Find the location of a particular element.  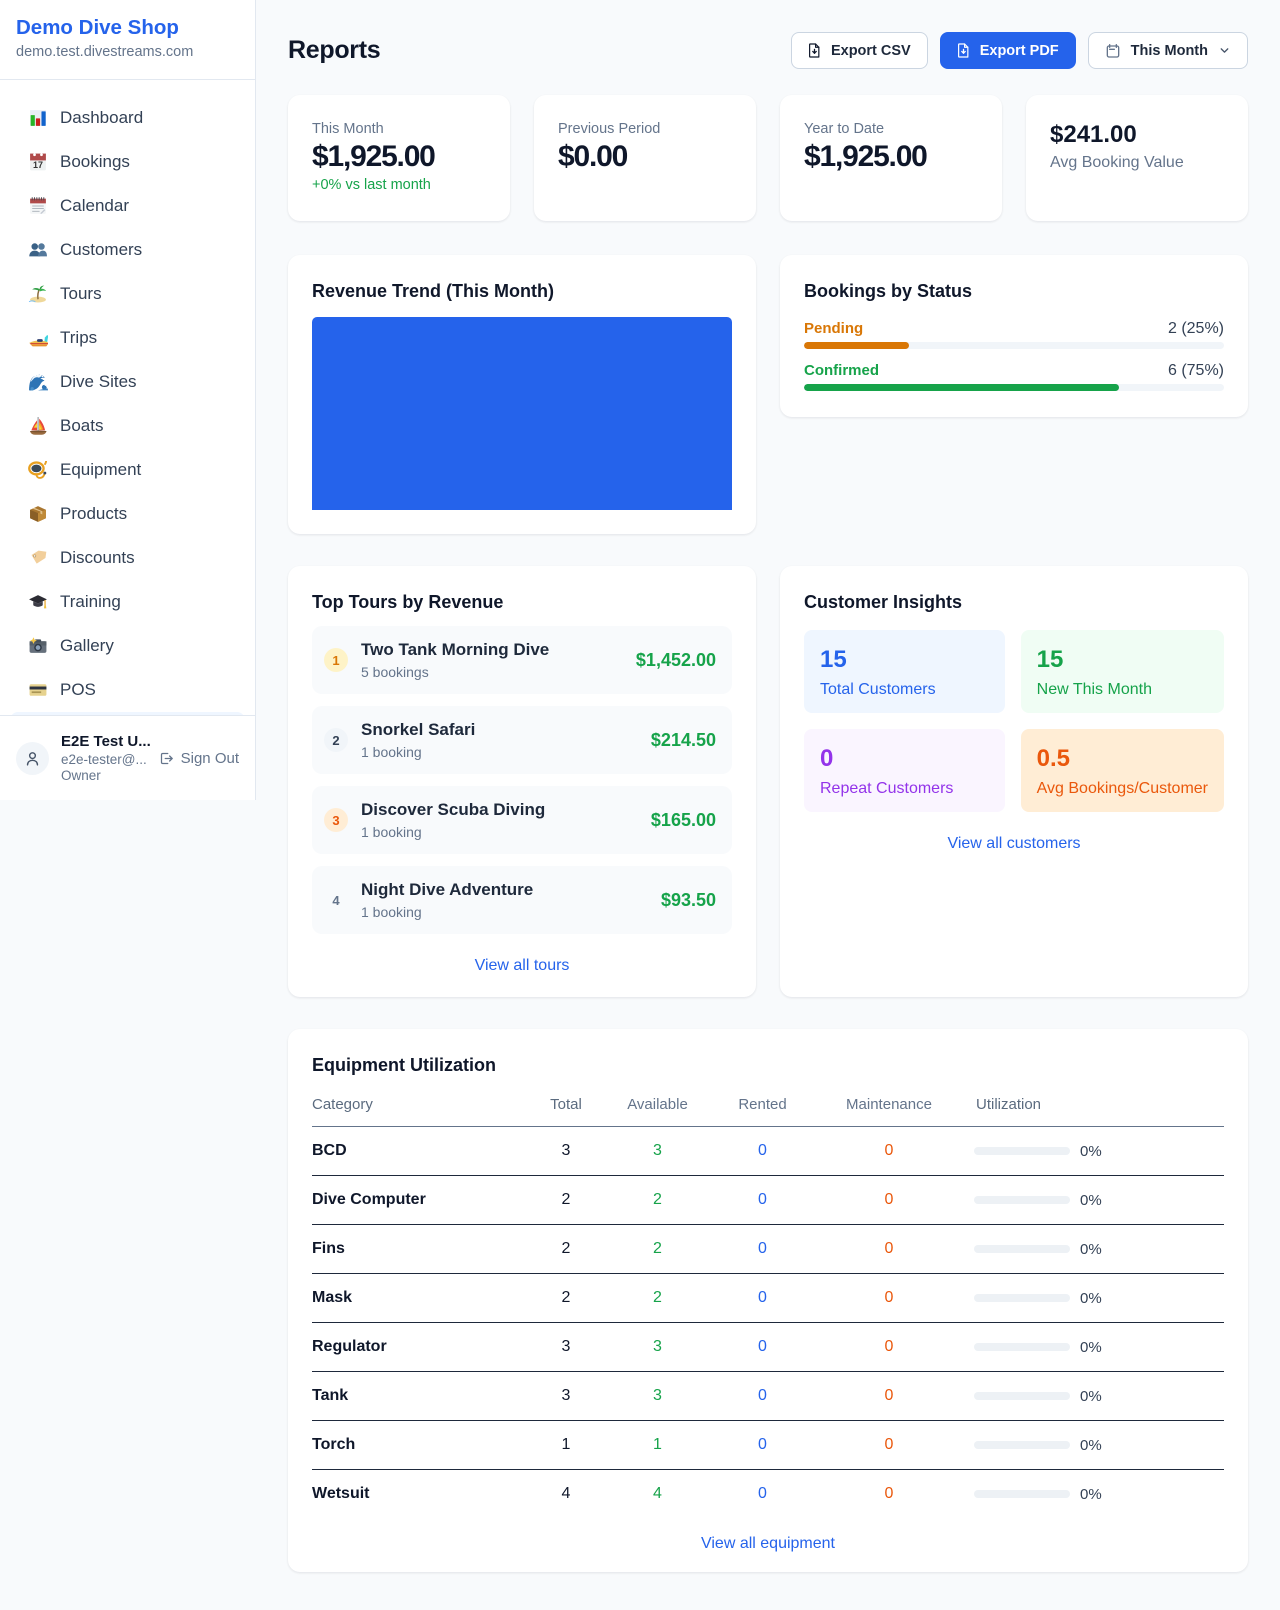

svg-text: 17 is located at coordinates (38, 165).